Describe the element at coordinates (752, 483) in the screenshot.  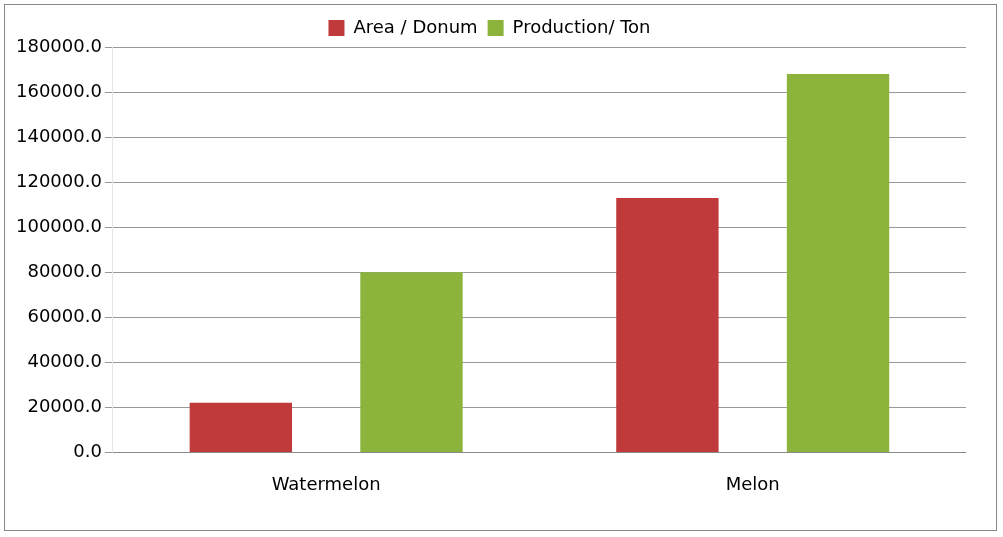
I see `x-tick-label: Melon` at that location.